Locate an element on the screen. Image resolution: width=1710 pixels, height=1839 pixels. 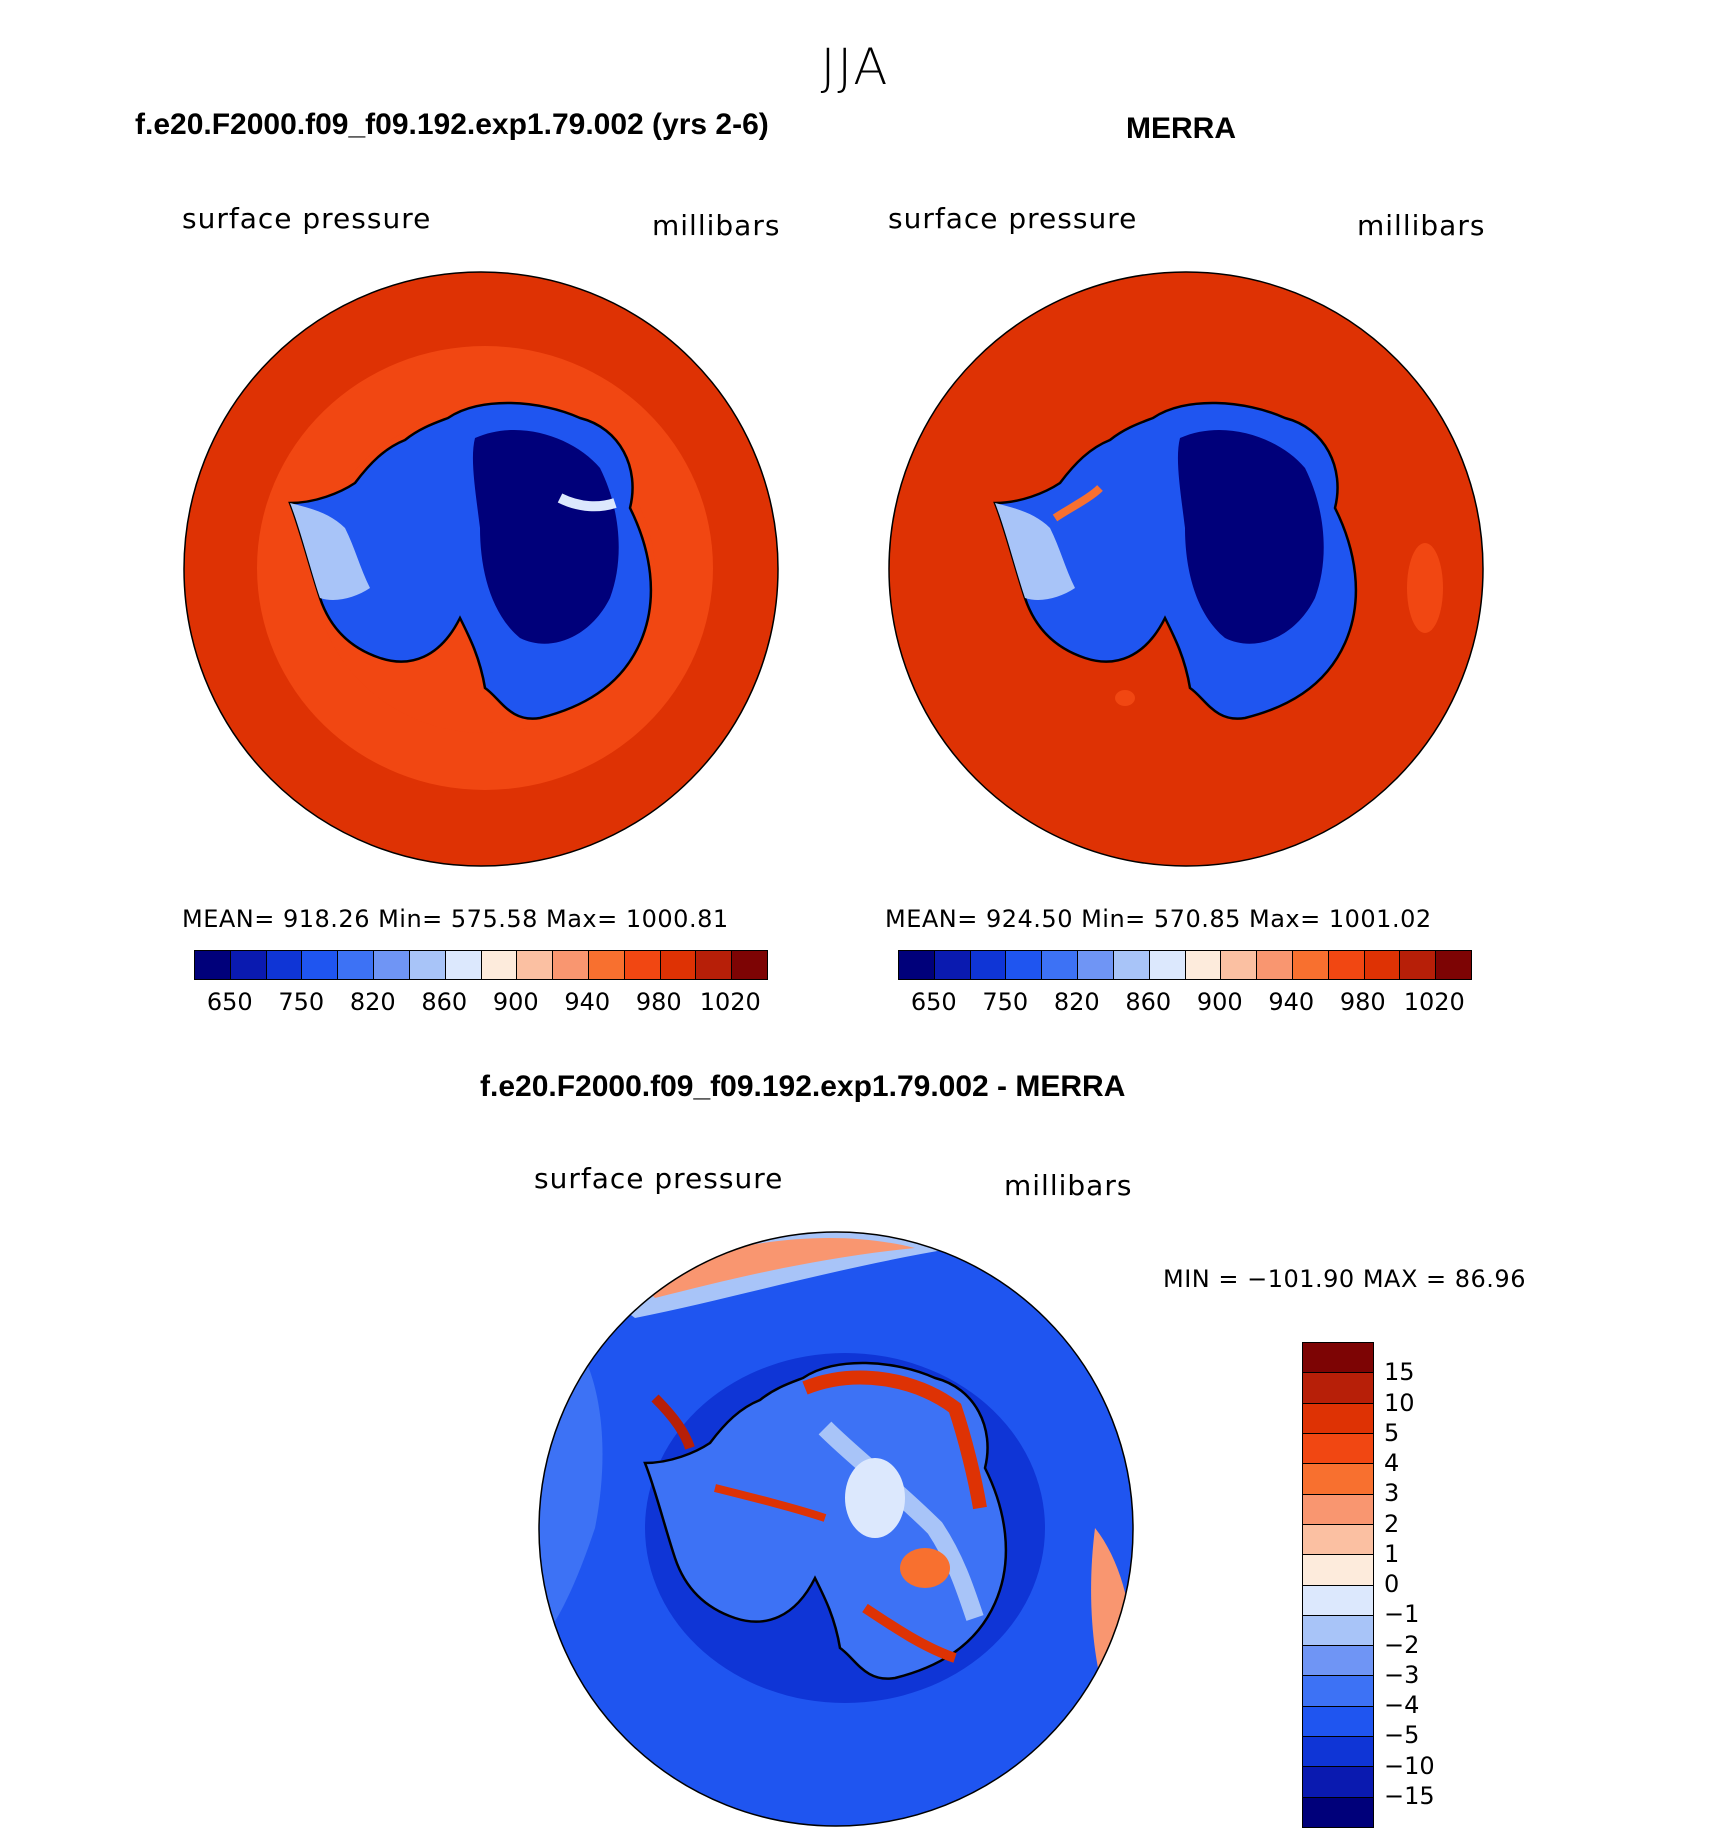
difference-antarctica is located at coordinates (825, 1520).